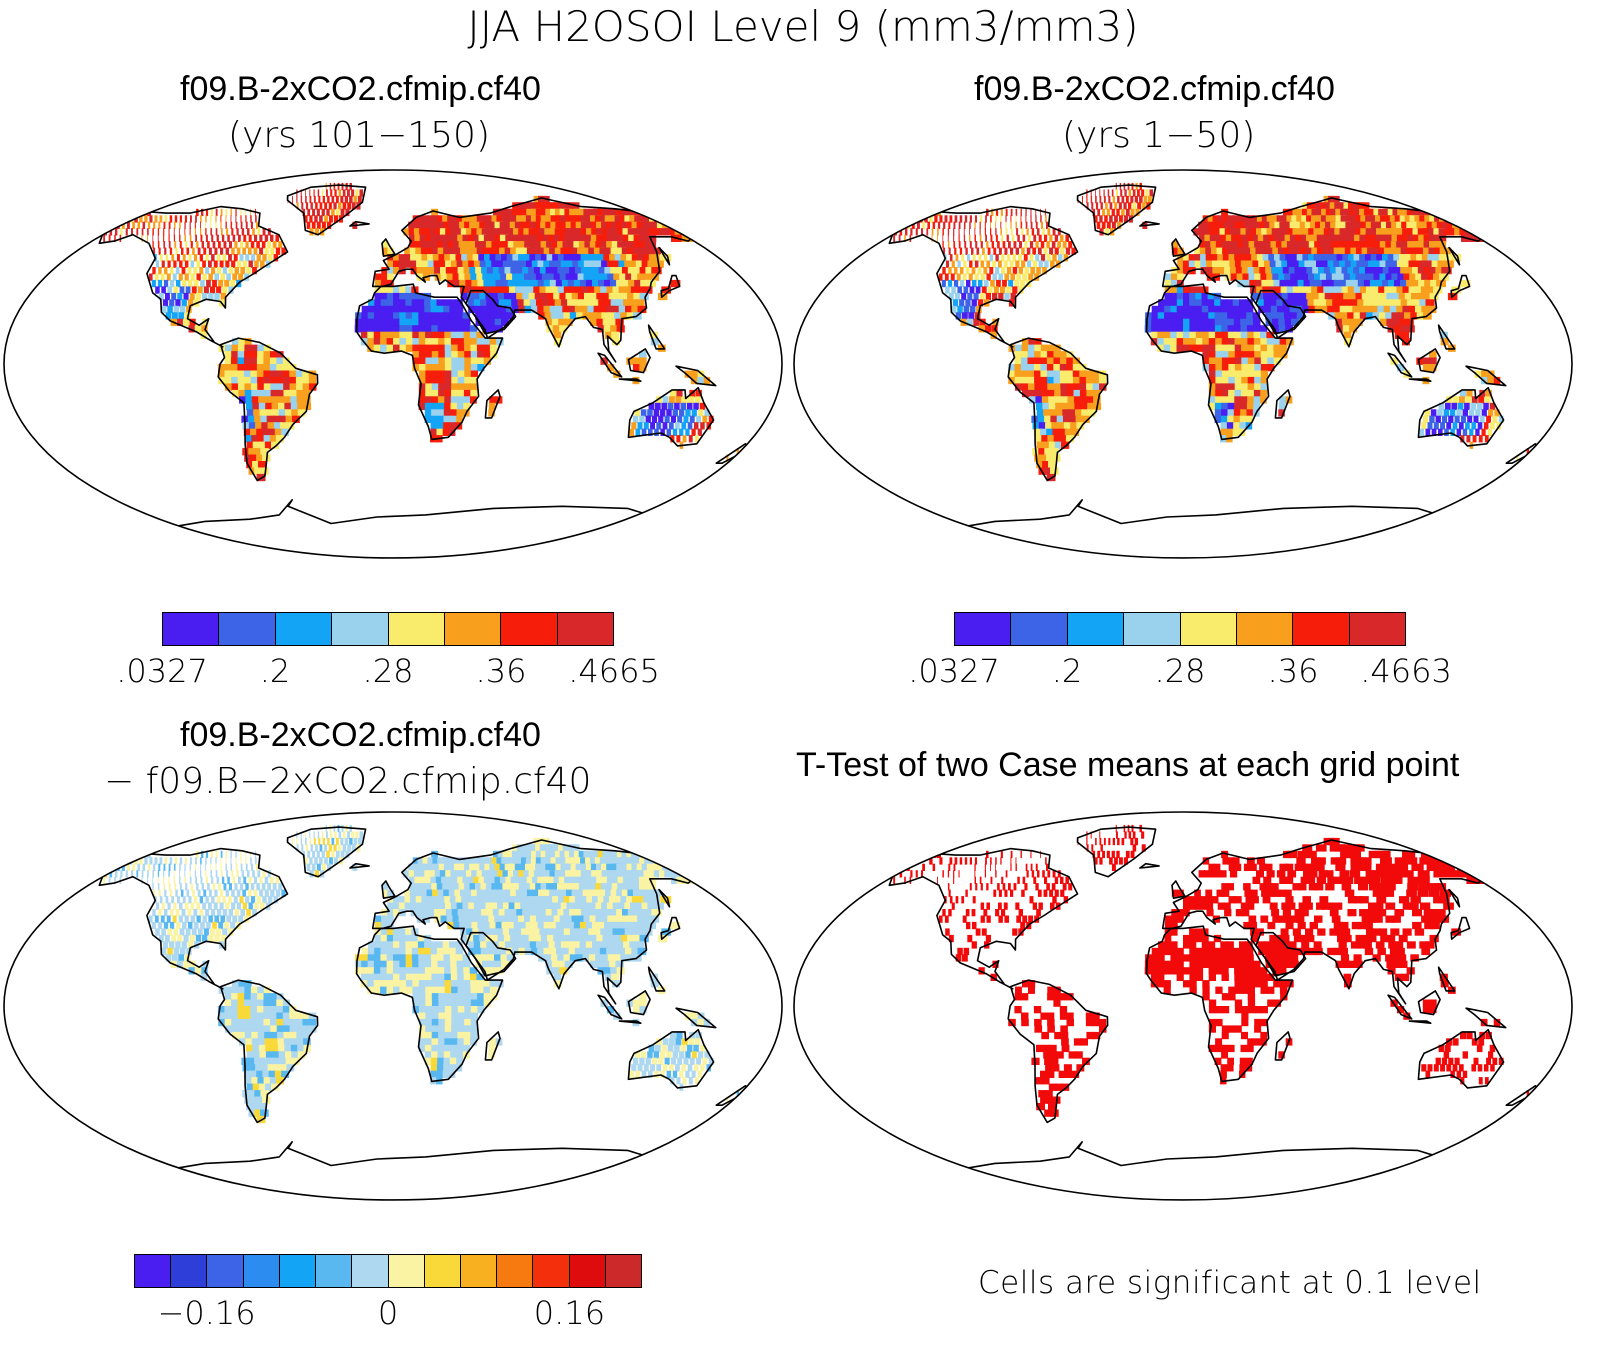 This screenshot has width=1606, height=1354. I want to click on colorbar-tick-label: 0, so click(388, 1313).